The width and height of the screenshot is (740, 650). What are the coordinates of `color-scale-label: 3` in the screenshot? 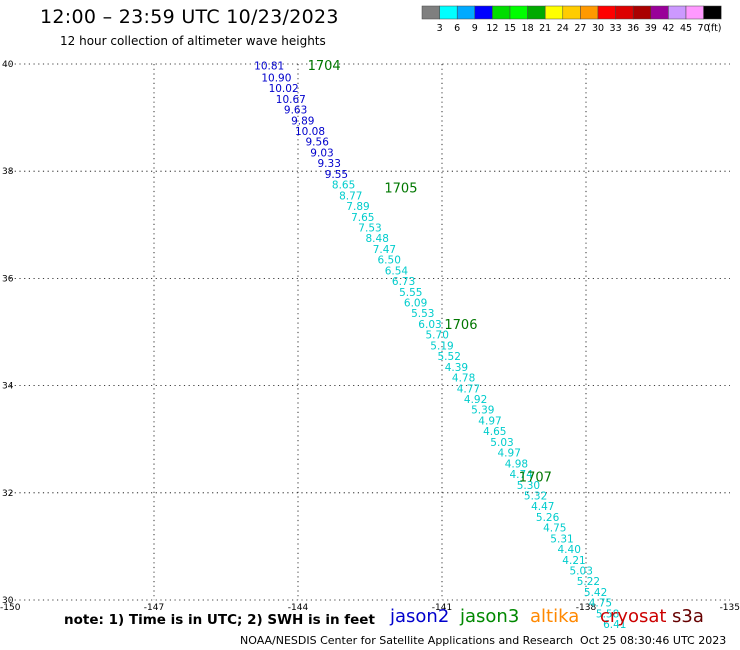 It's located at (440, 28).